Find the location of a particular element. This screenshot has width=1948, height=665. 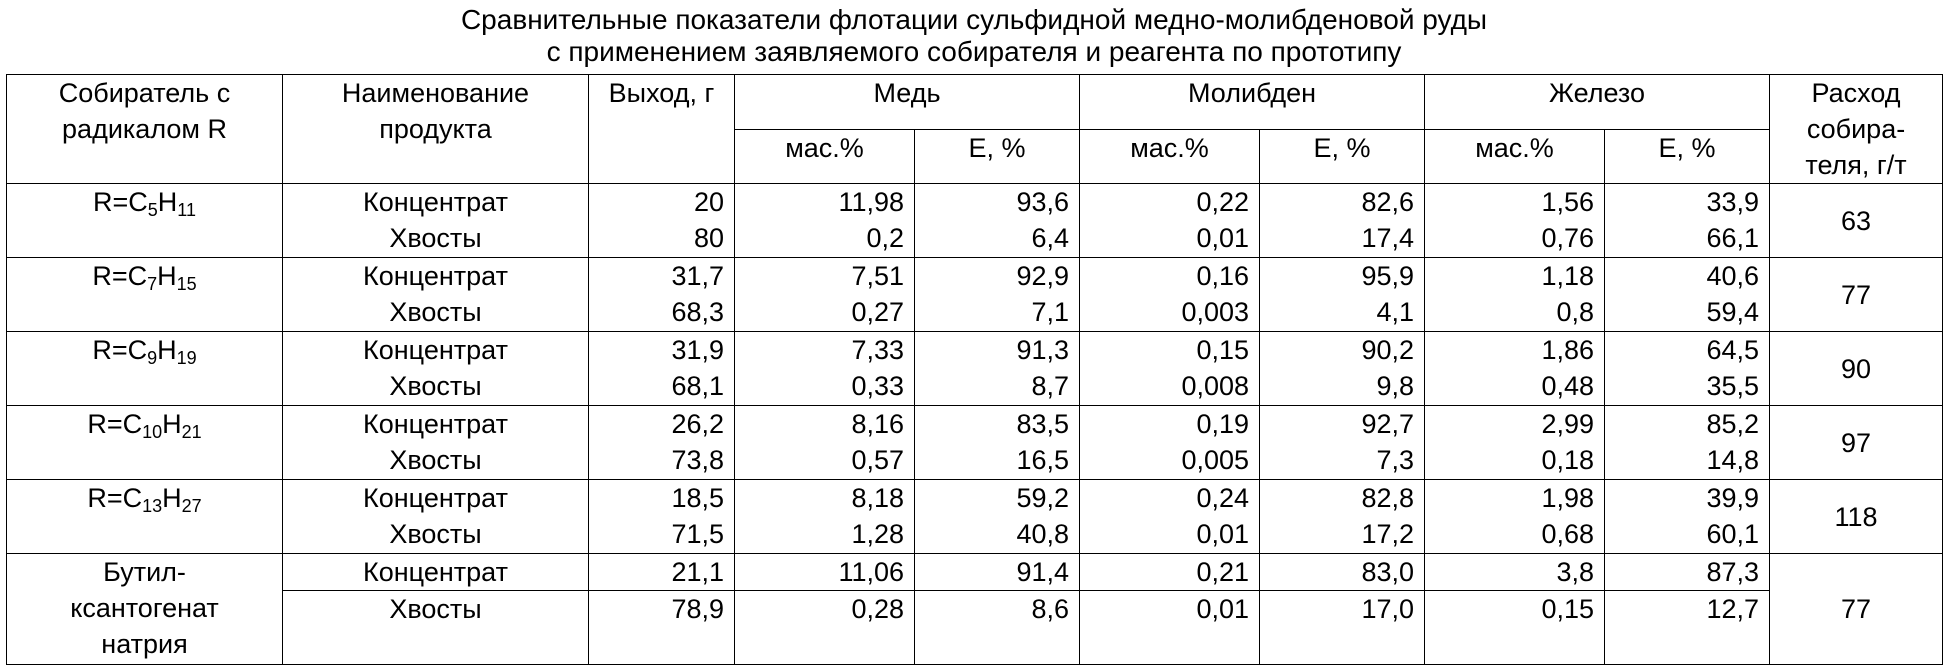

value-yield: 31,768,3 is located at coordinates (662, 295).